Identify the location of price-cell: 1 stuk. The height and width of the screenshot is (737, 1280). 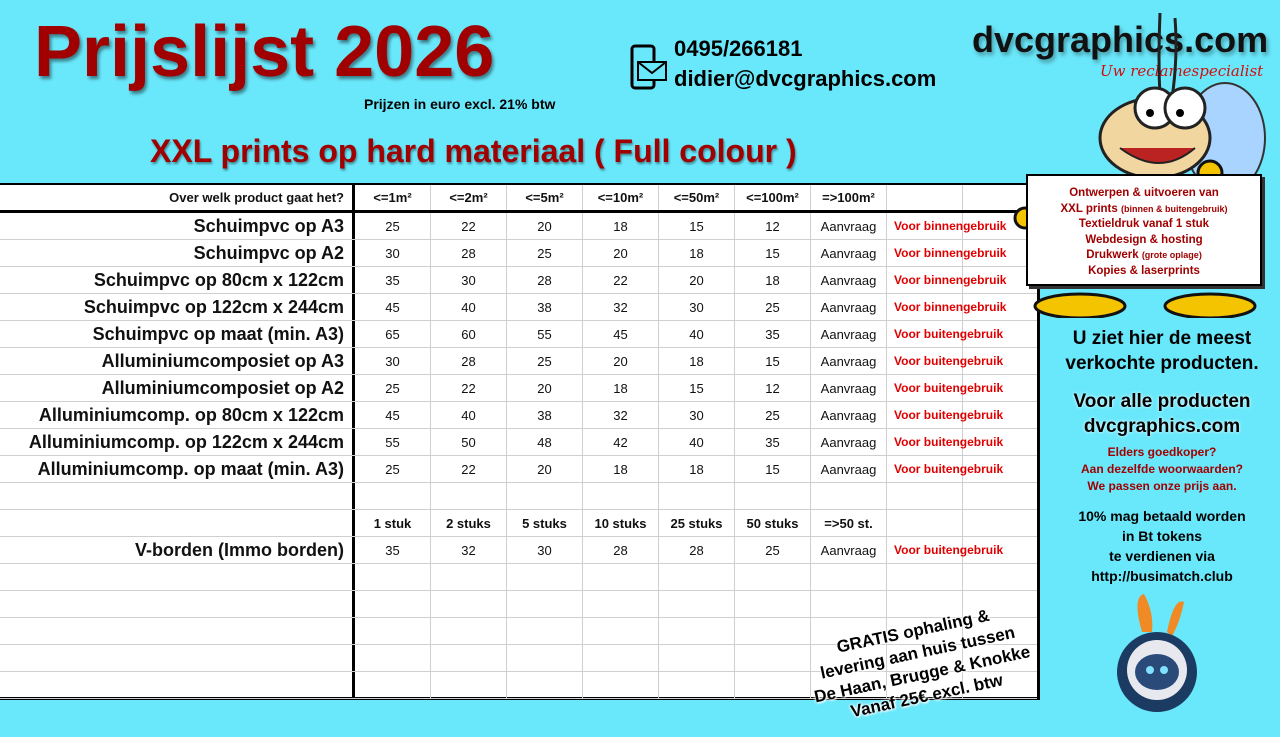
(393, 523).